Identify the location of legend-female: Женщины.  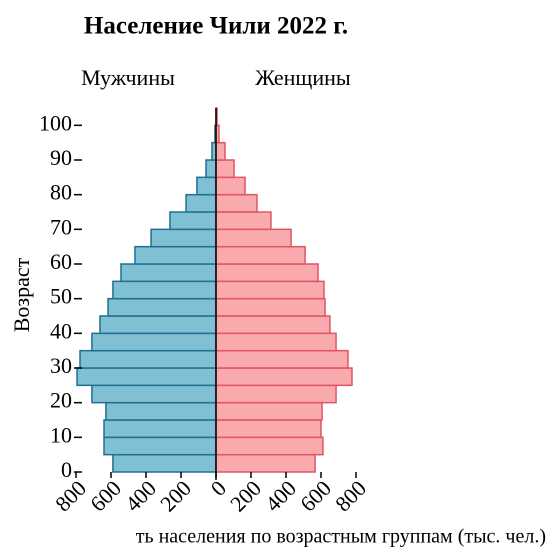
(303, 77).